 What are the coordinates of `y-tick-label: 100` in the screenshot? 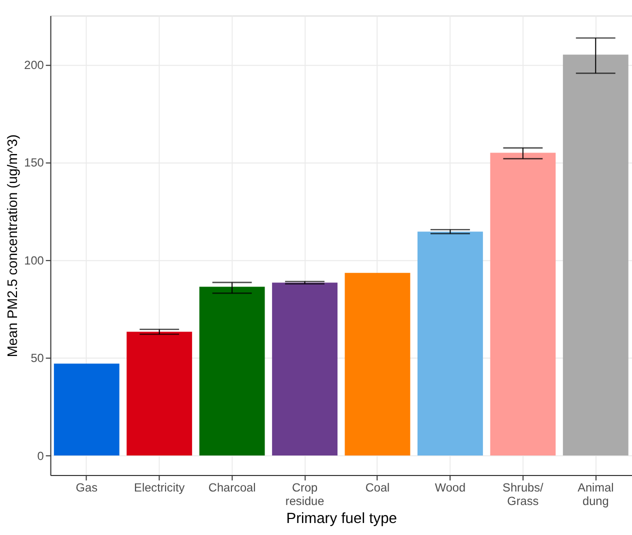 It's located at (34, 260).